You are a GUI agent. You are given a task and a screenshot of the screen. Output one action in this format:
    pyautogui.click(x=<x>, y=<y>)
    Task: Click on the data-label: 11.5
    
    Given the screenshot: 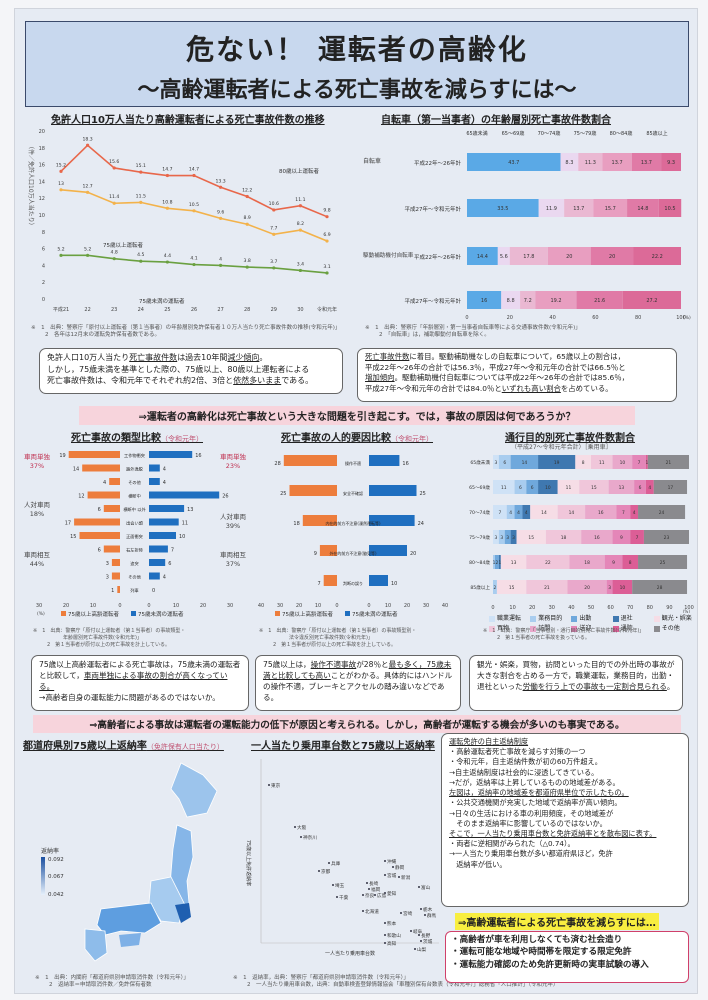 What is the action you would take?
    pyautogui.click(x=141, y=196)
    